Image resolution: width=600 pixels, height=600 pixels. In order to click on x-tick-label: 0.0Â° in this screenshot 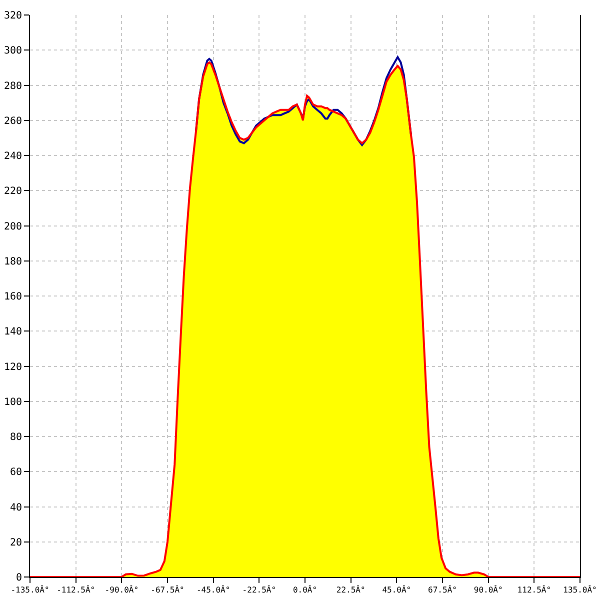, I will do `click(305, 589)`.